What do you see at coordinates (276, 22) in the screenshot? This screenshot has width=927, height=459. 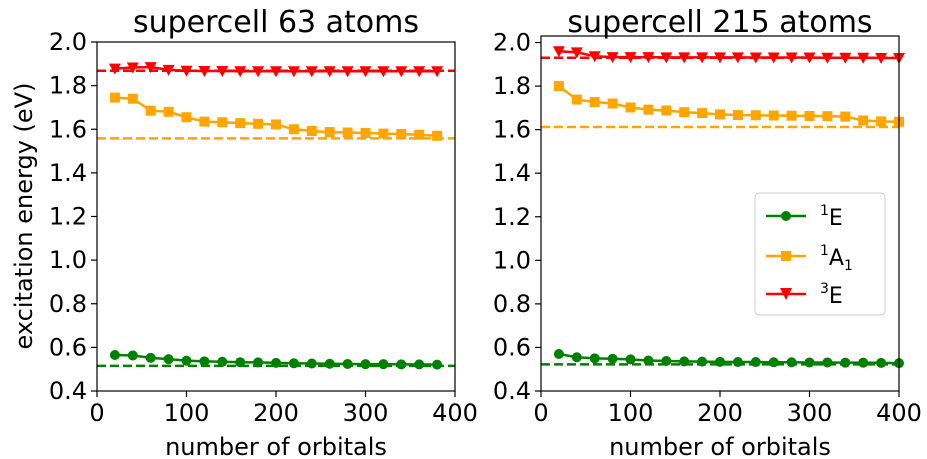 I see `chart-title: supercell 63 atoms` at bounding box center [276, 22].